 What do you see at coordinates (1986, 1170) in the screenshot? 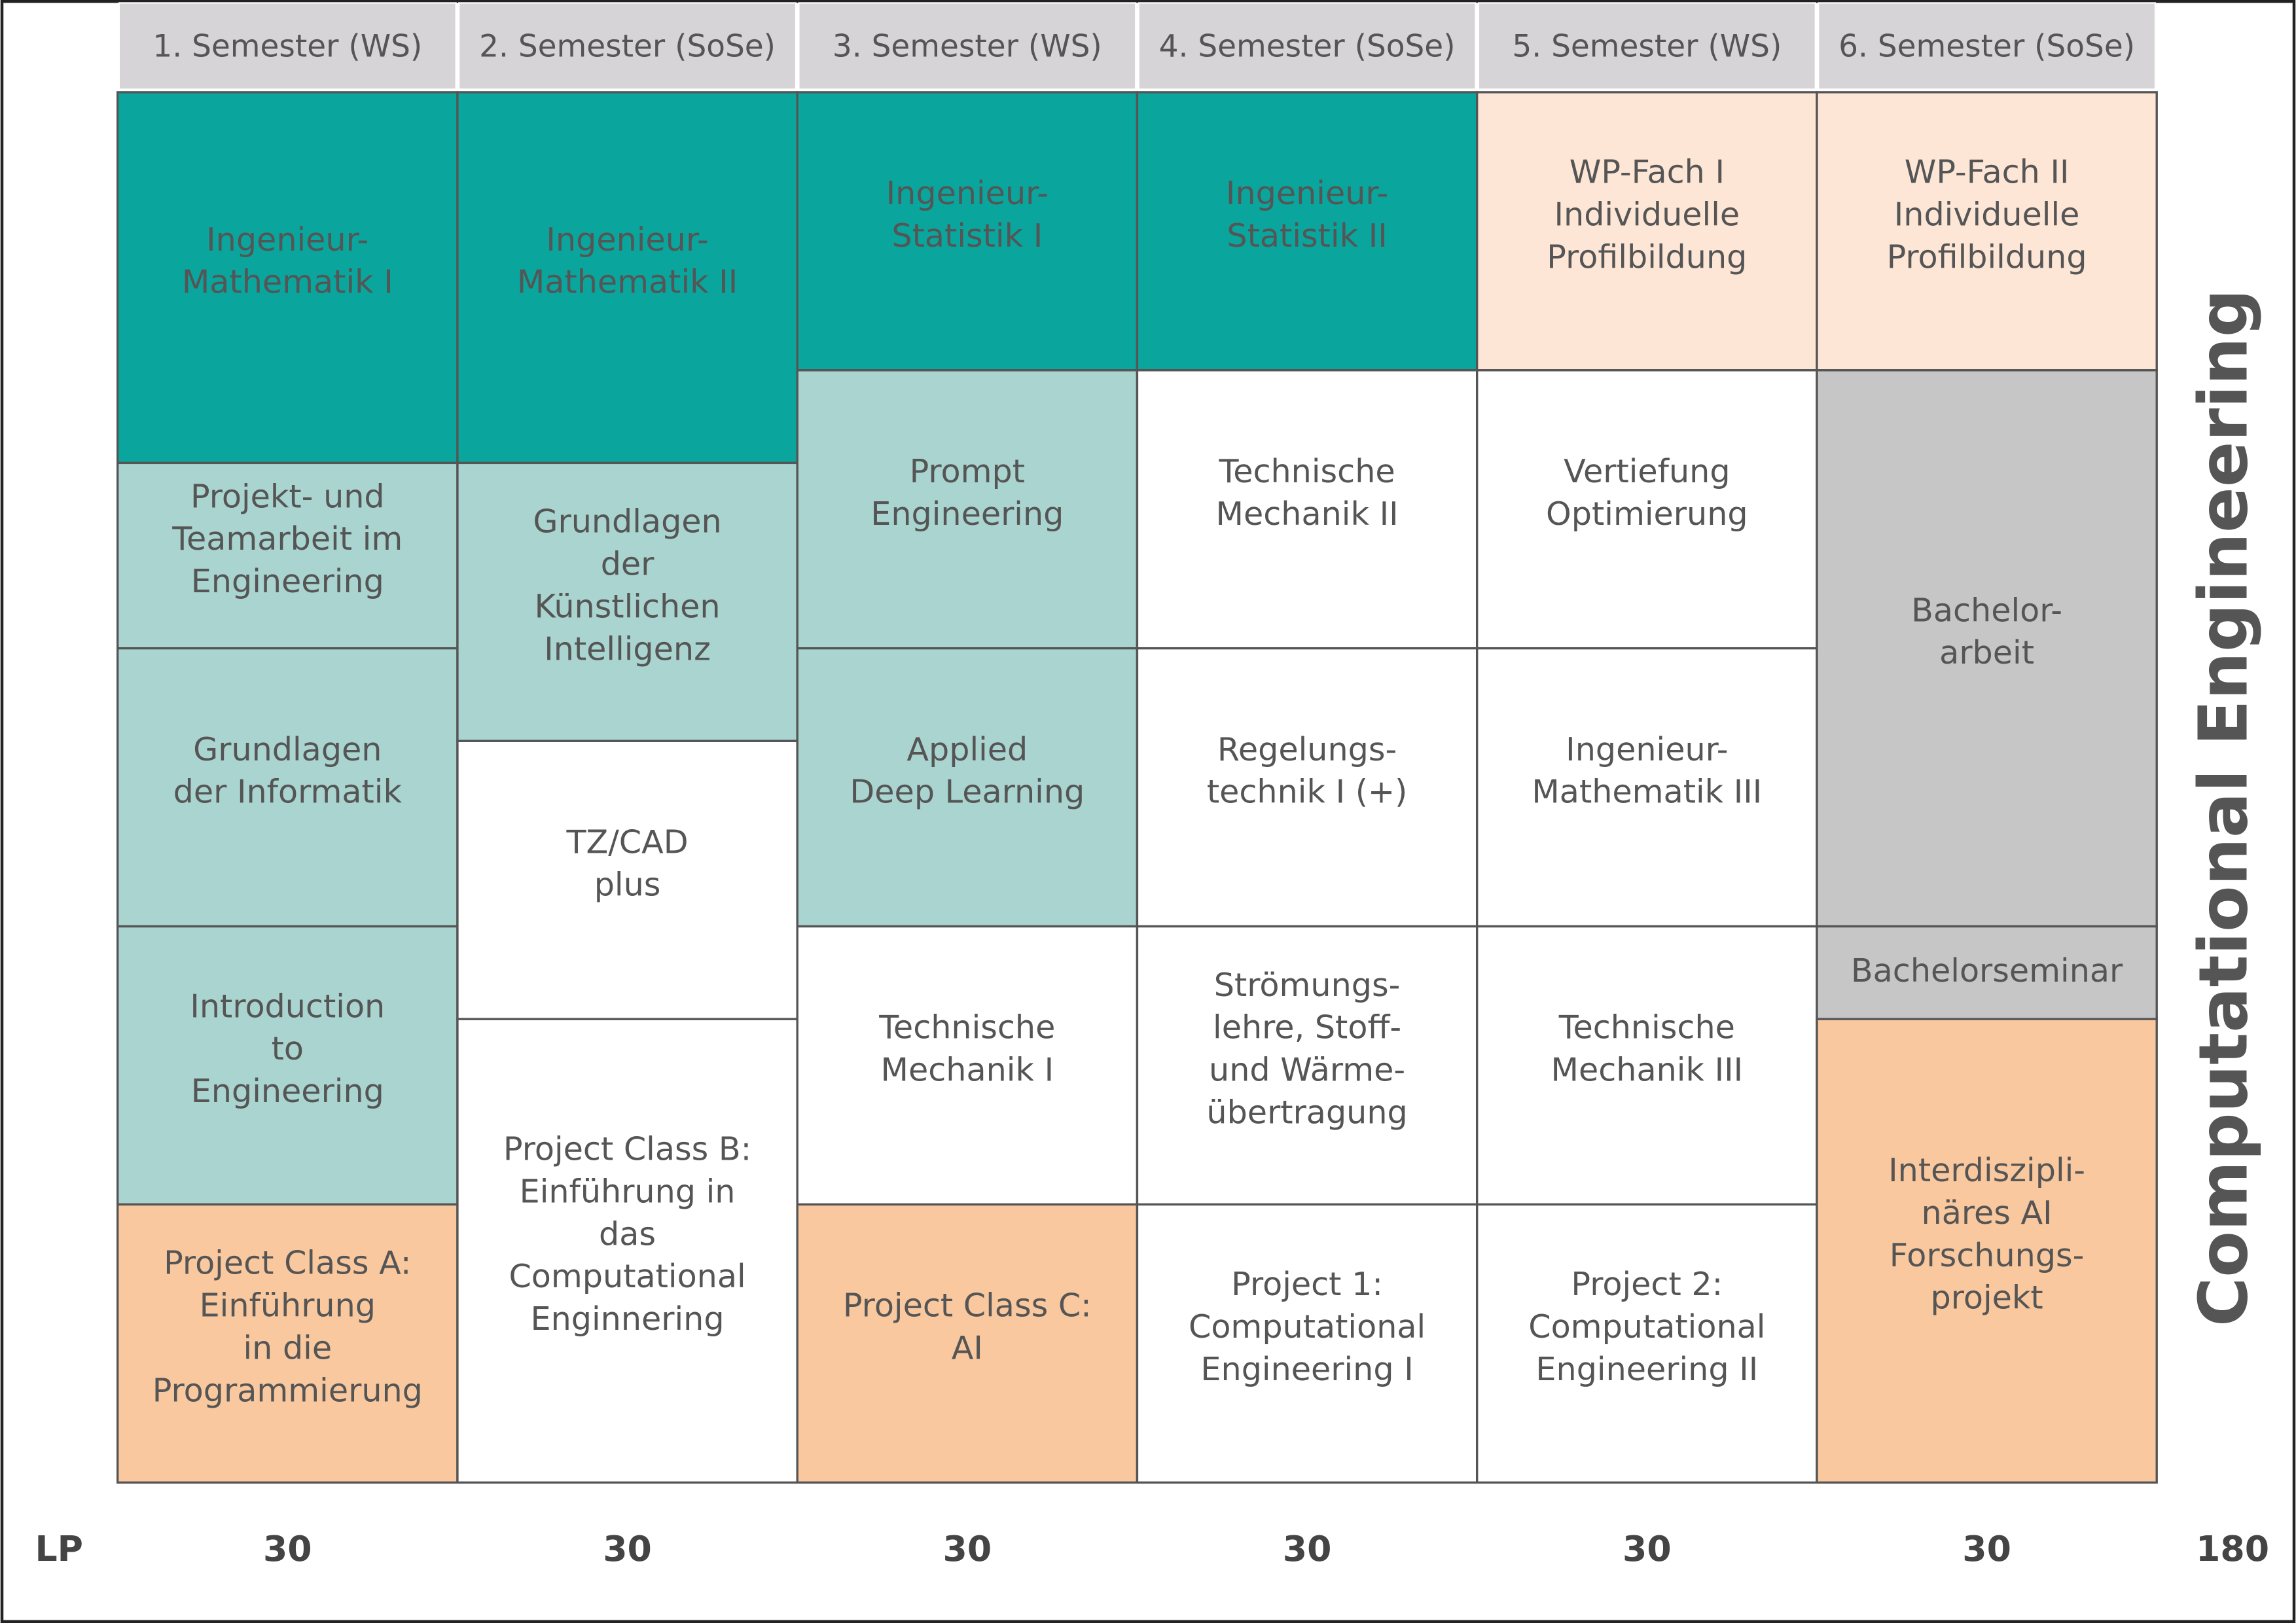
I see `module-label: Interdiszipli-` at bounding box center [1986, 1170].